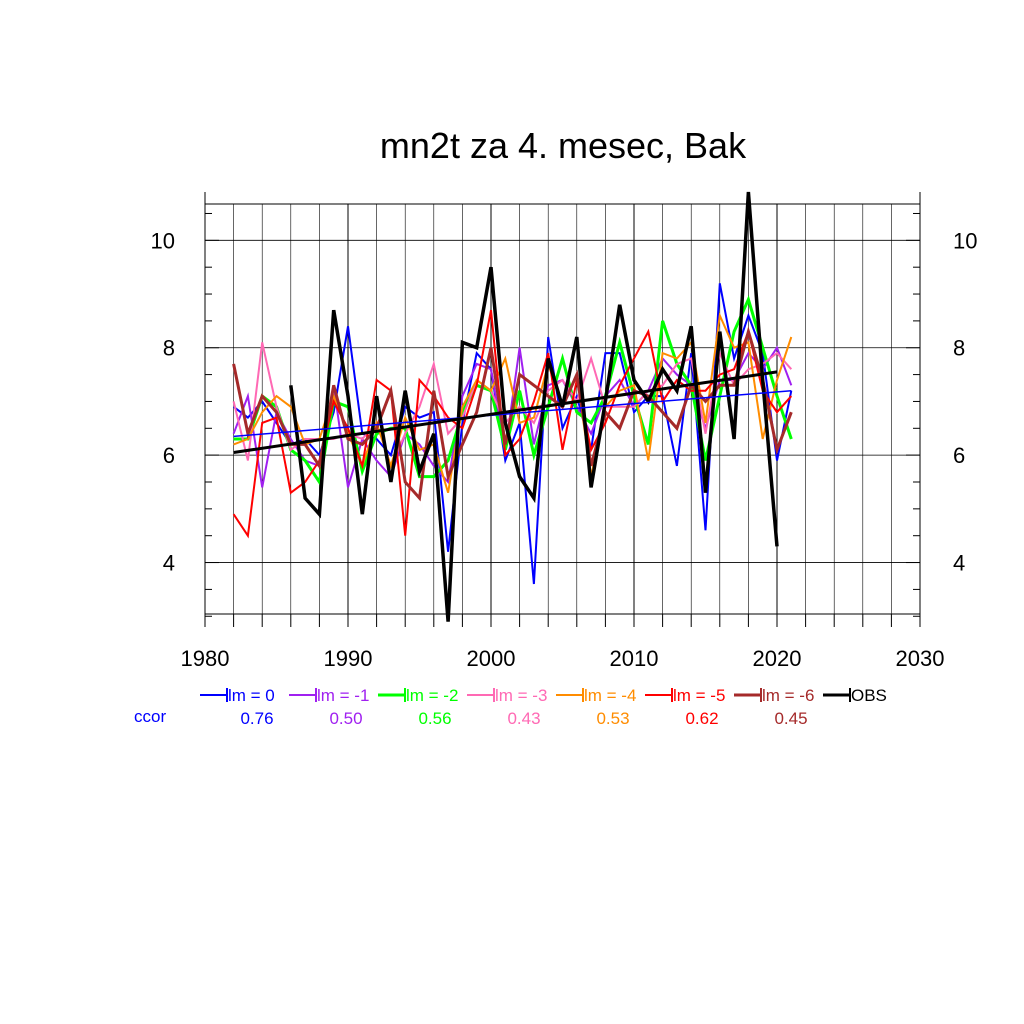 This screenshot has height=1024, width=1024. Describe the element at coordinates (418, 707) in the screenshot. I see `legend-item: lm = -2 0.56` at that location.